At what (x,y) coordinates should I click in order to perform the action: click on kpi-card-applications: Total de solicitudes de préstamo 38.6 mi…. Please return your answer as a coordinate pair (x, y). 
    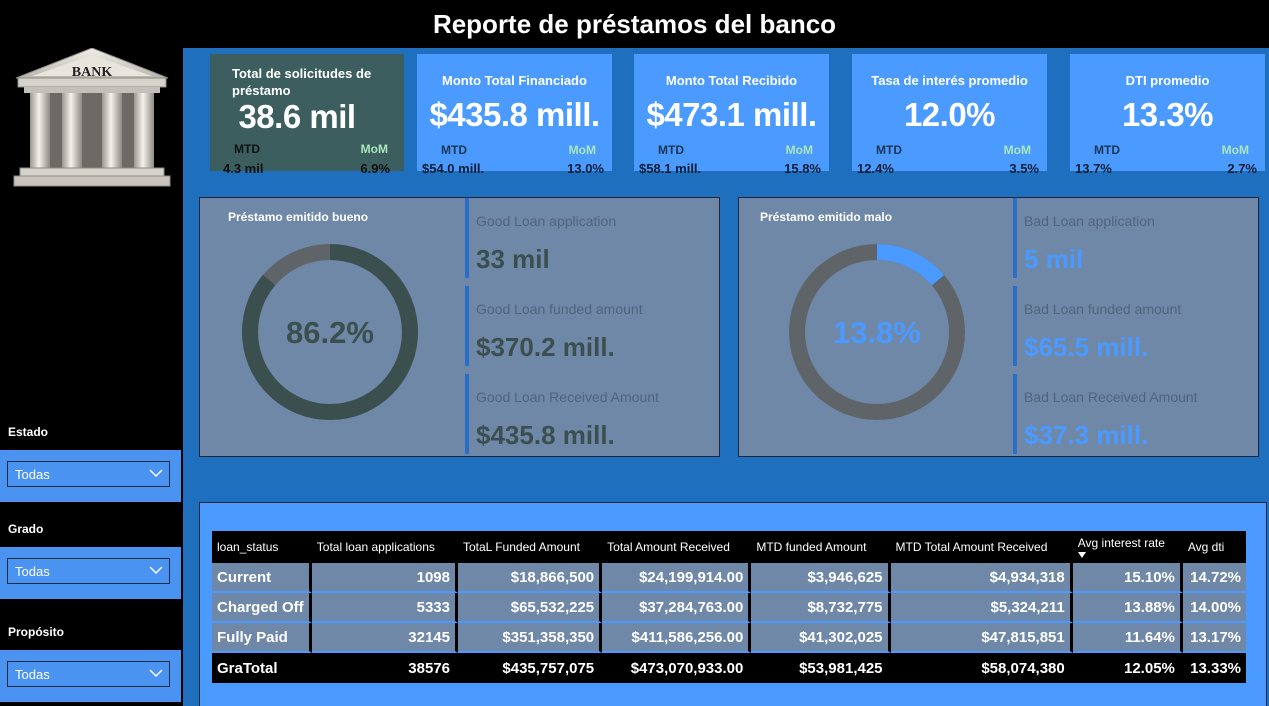
    Looking at the image, I should click on (307, 115).